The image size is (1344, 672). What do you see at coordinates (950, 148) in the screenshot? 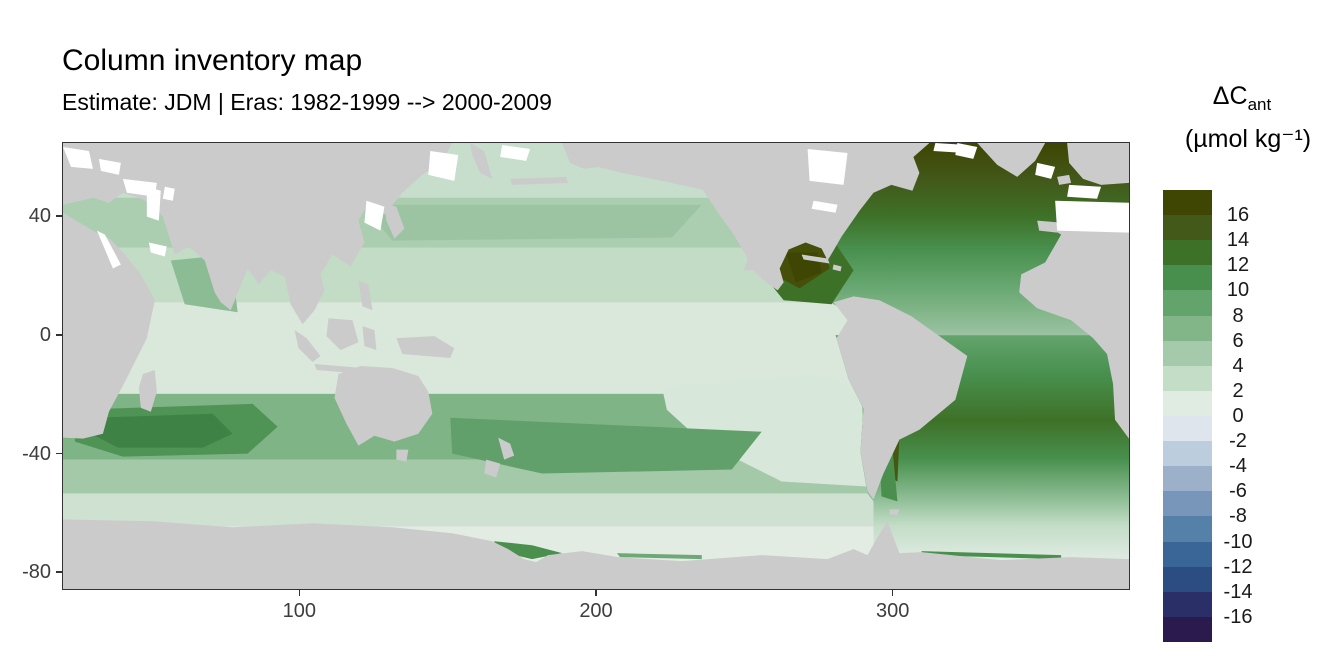
I see `na-arctic-top` at bounding box center [950, 148].